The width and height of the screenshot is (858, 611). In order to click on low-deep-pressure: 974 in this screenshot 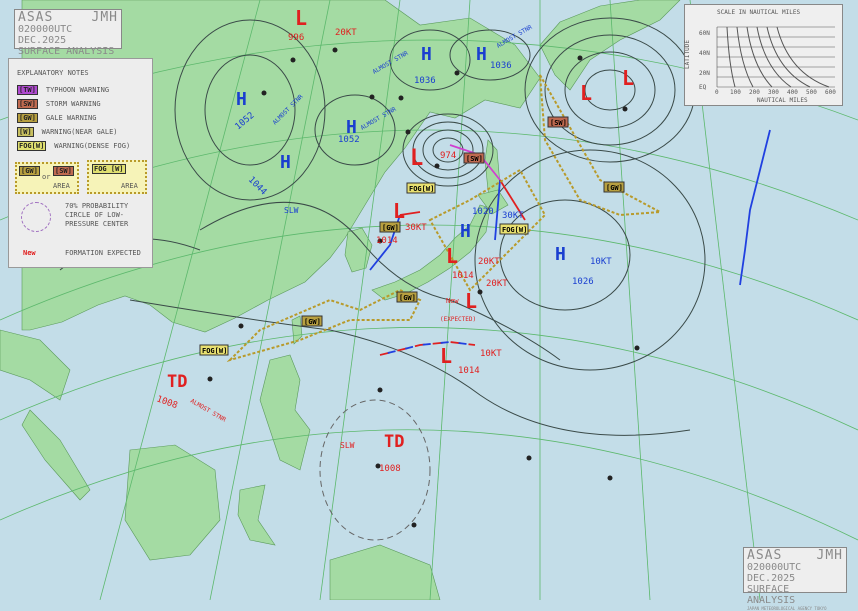, I will do `click(448, 156)`.